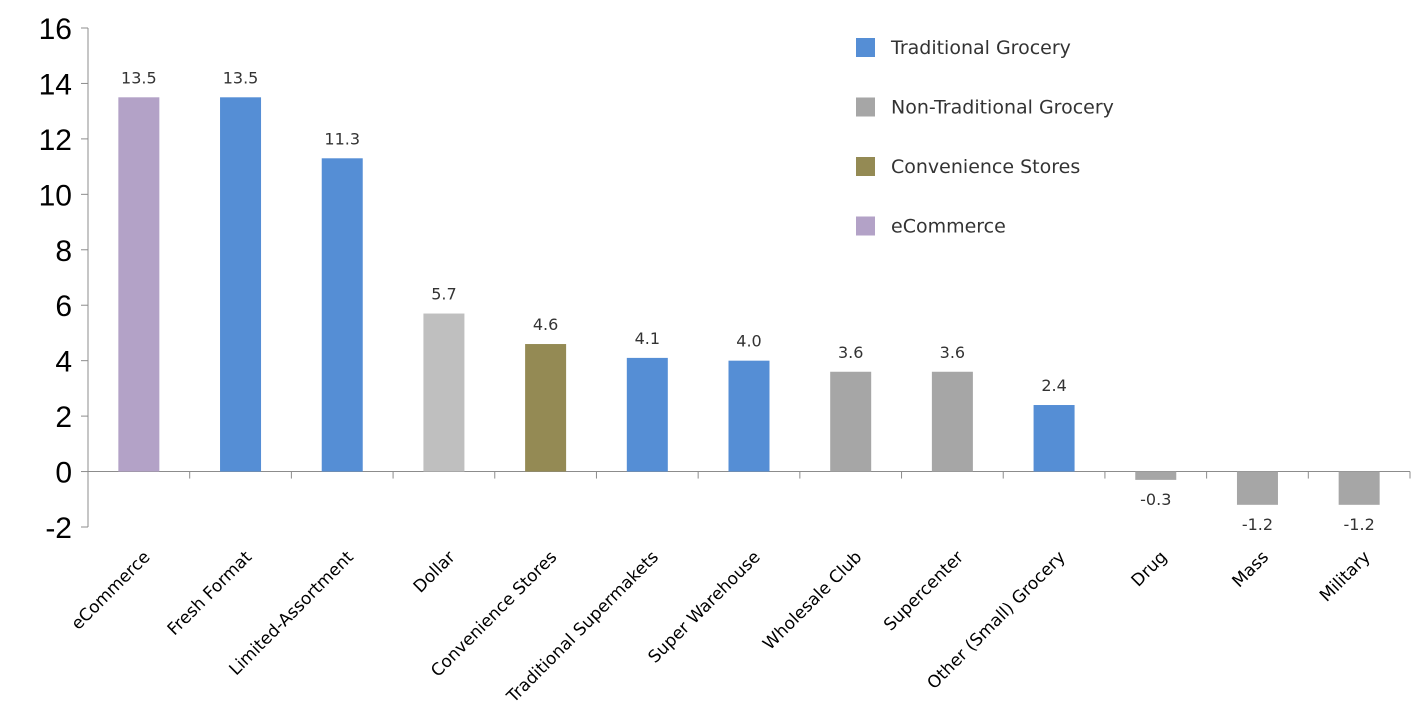 Image resolution: width=1419 pixels, height=717 pixels. Describe the element at coordinates (749, 416) in the screenshot. I see `bar-super-warehouse` at that location.